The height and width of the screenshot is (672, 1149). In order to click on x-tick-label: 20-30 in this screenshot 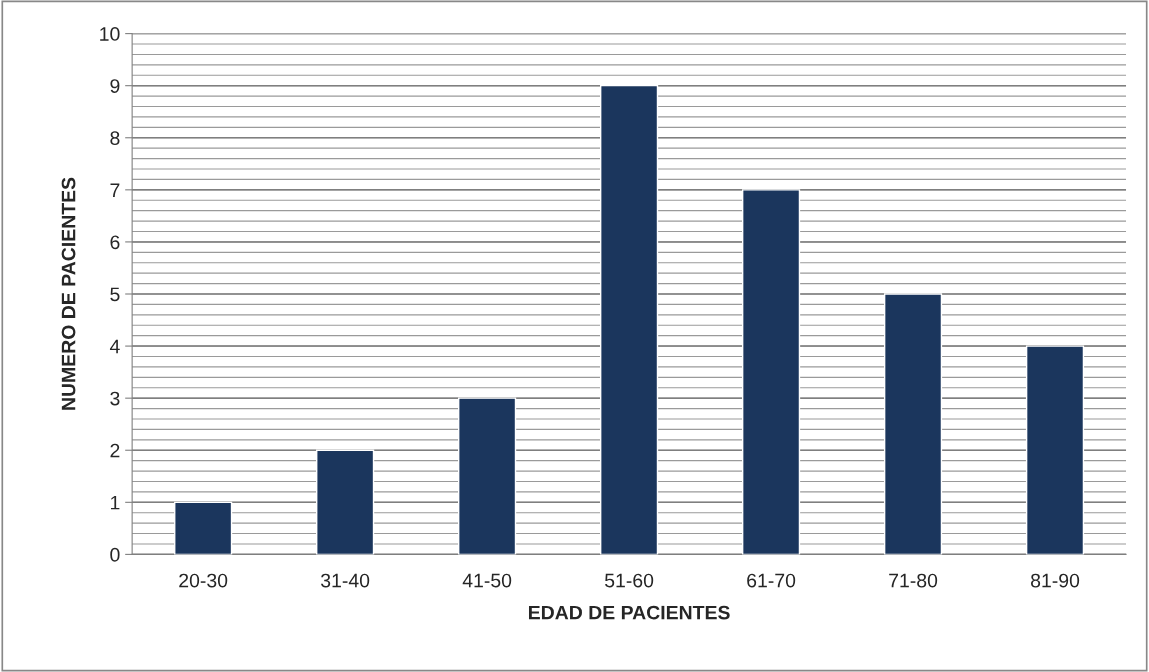, I will do `click(203, 580)`.